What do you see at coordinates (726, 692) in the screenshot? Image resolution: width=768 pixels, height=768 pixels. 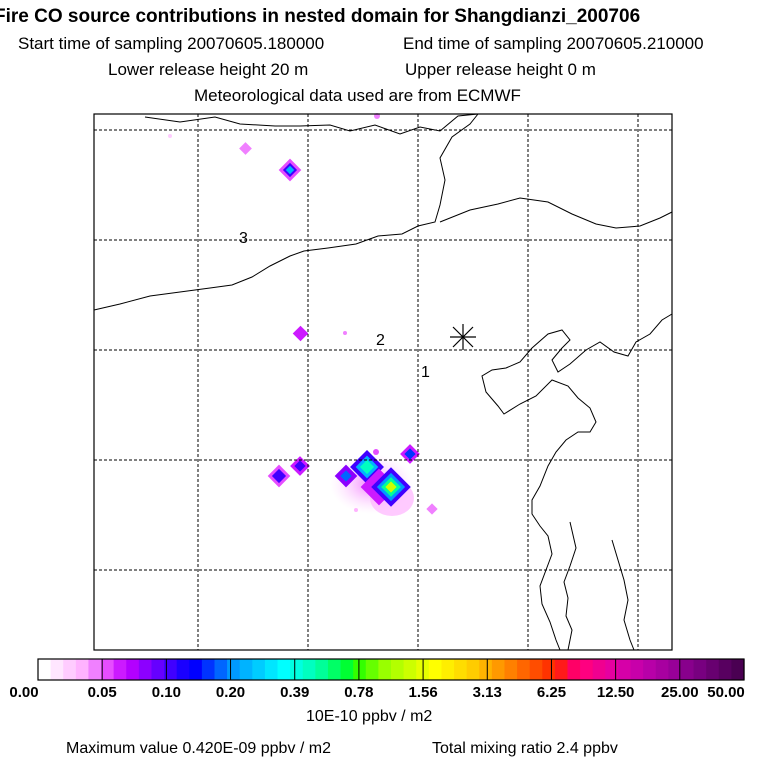 I see `colorbar-tick-label: 50.00` at bounding box center [726, 692].